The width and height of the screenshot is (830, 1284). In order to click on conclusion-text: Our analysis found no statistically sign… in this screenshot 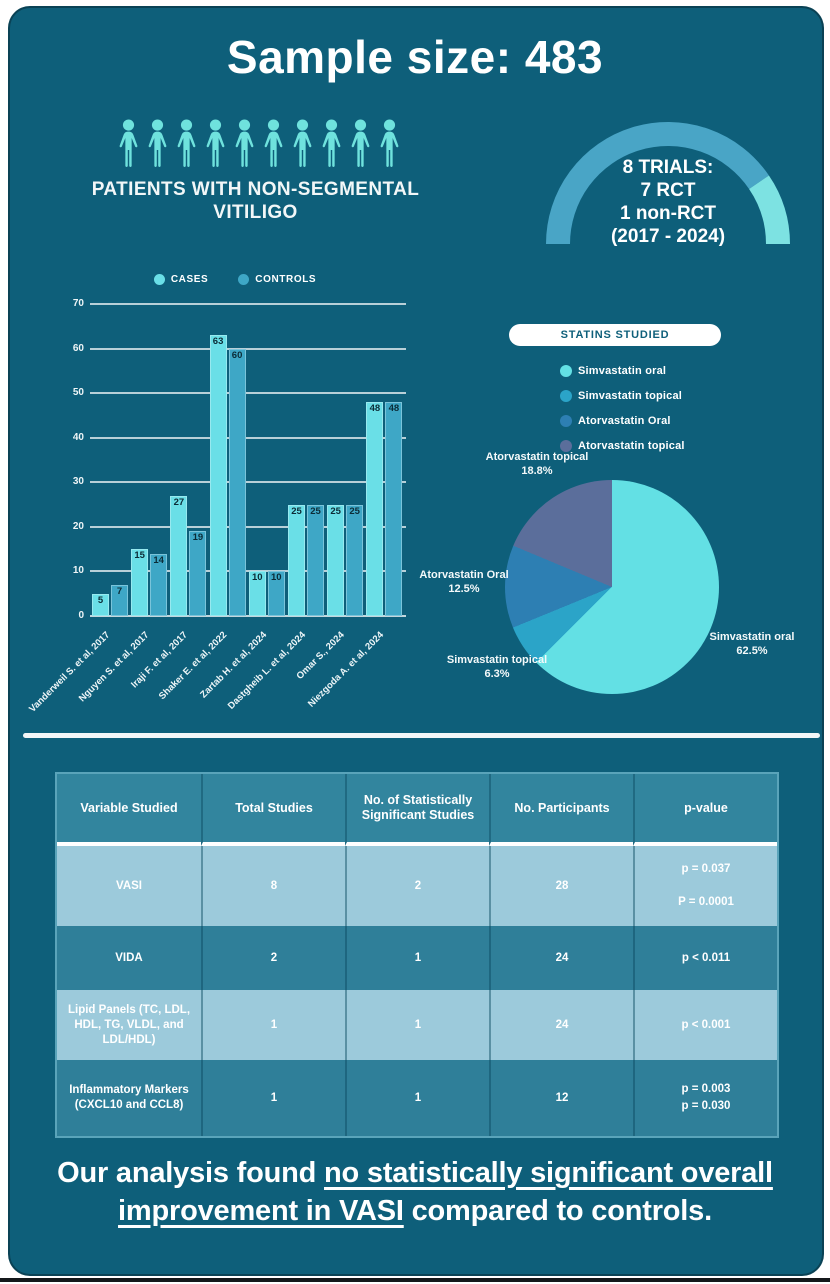, I will do `click(415, 1192)`.